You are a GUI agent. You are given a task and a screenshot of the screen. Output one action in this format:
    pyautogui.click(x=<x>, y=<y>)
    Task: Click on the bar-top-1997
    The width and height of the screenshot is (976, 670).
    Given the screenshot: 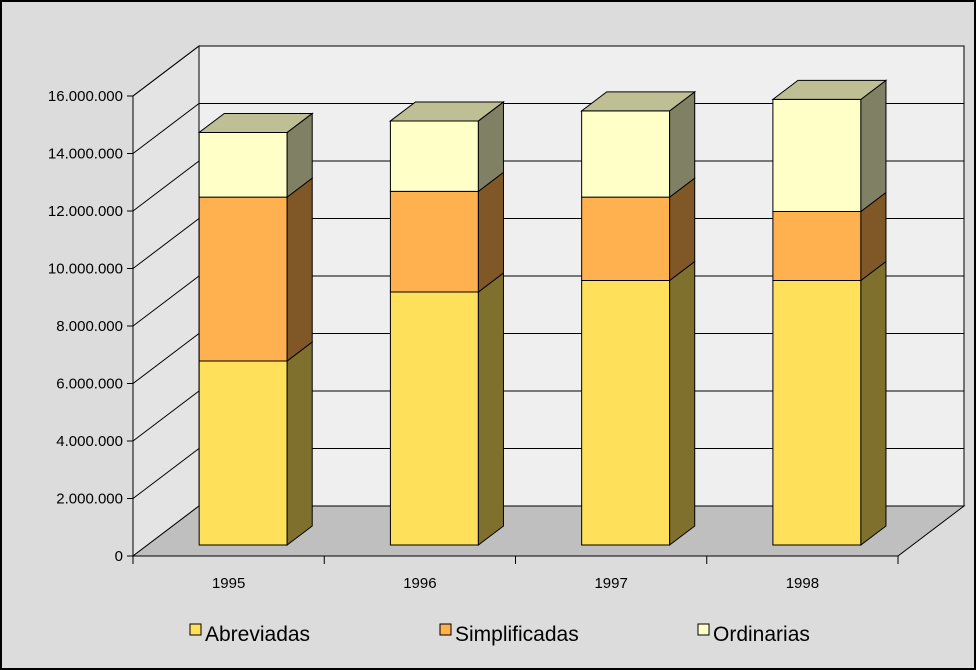 What is the action you would take?
    pyautogui.click(x=638, y=101)
    